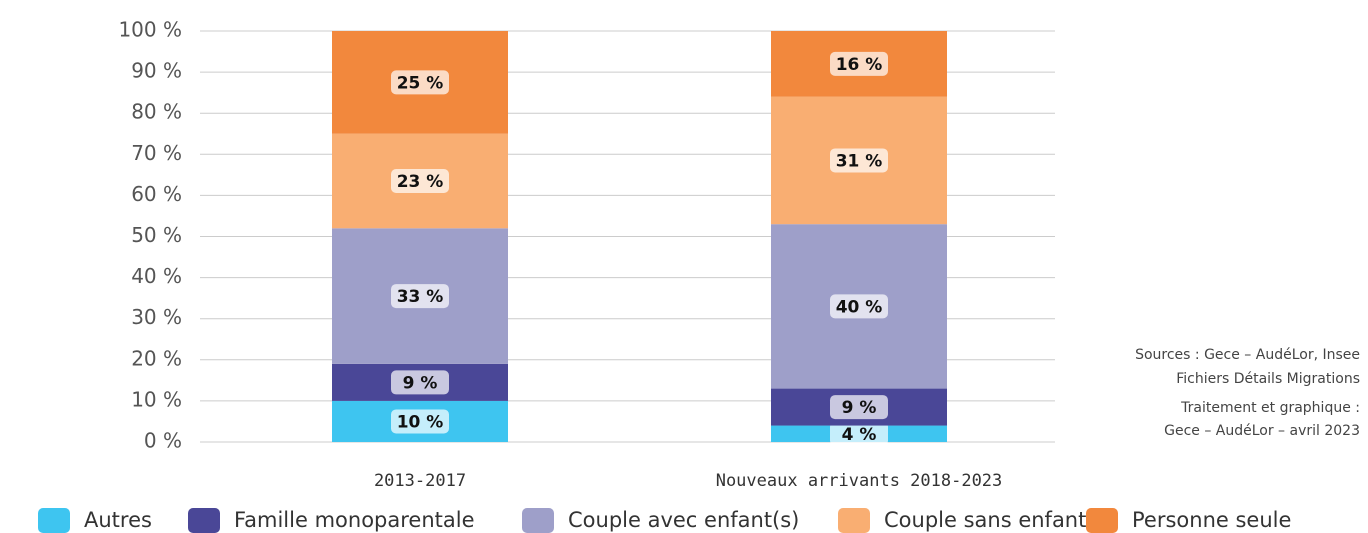 This screenshot has width=1368, height=533. I want to click on source-note: Fichiers Détails Migrations, so click(1268, 379).